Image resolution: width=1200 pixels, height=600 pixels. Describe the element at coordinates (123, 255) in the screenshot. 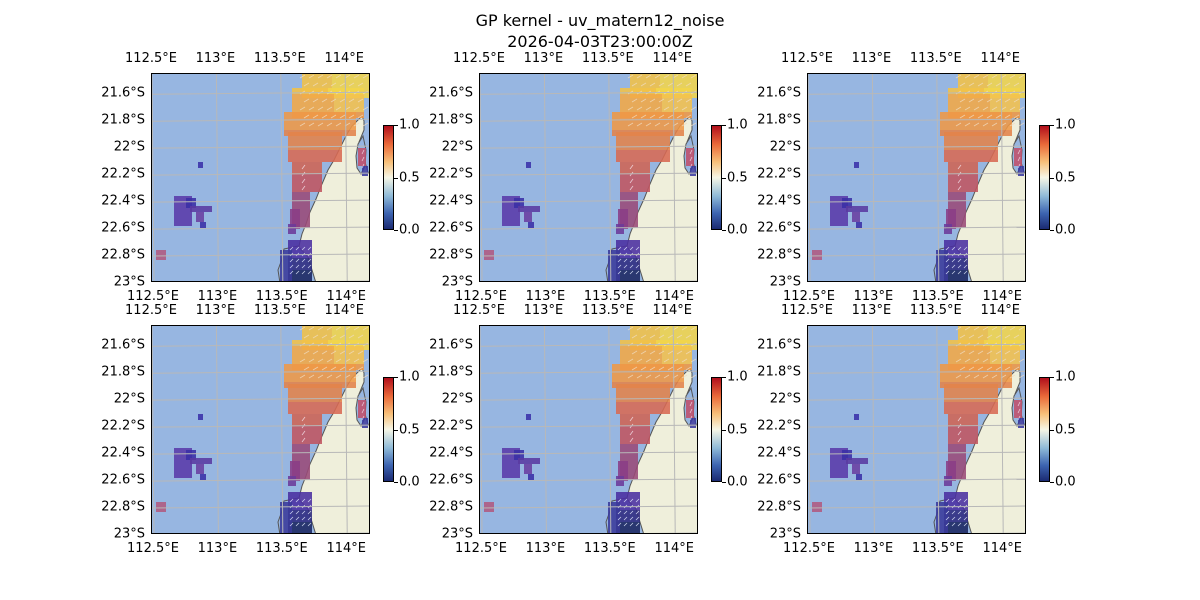

I see `lat-tick-label: 22.8°S` at that location.